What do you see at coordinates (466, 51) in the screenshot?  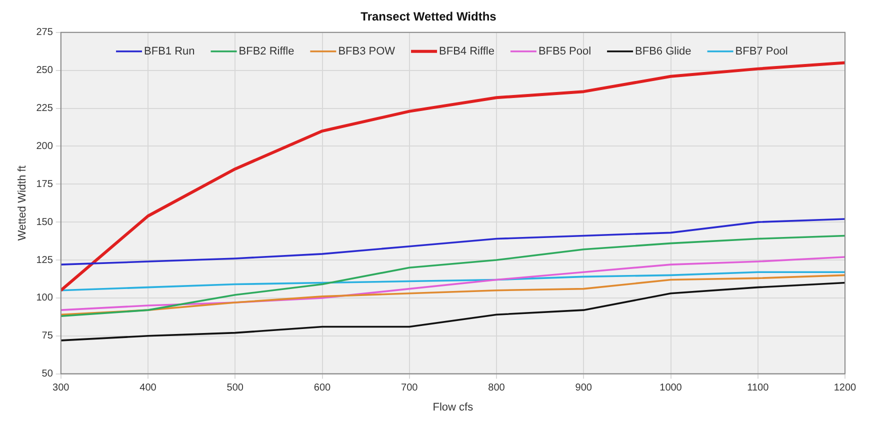 I see `legend-label: BFB4 Riffle` at bounding box center [466, 51].